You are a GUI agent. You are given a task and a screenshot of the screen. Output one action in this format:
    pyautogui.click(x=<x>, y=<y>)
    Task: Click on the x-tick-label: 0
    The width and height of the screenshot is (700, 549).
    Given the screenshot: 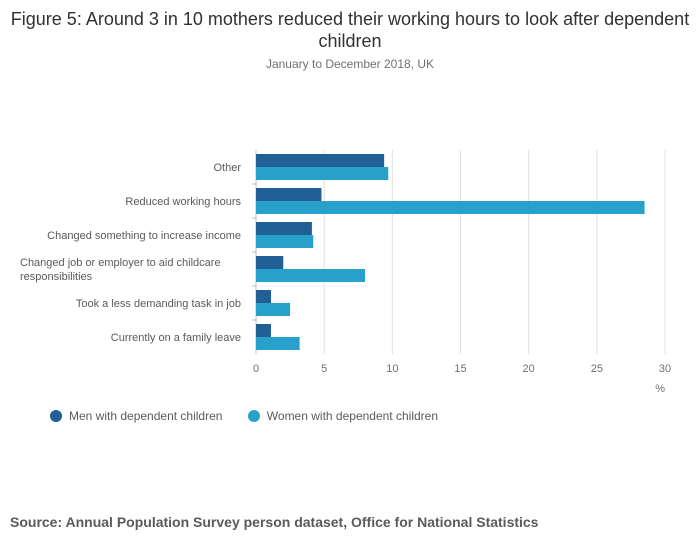 What is the action you would take?
    pyautogui.click(x=256, y=369)
    